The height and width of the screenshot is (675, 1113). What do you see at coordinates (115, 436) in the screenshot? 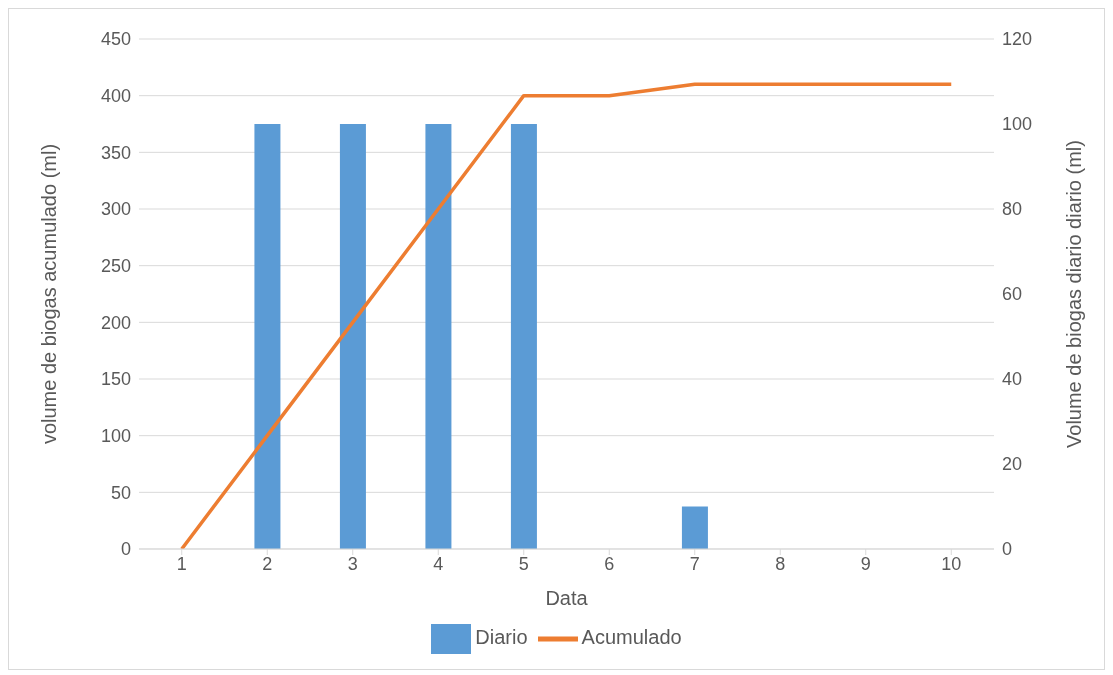
I see `y-tick-label: 100` at bounding box center [115, 436].